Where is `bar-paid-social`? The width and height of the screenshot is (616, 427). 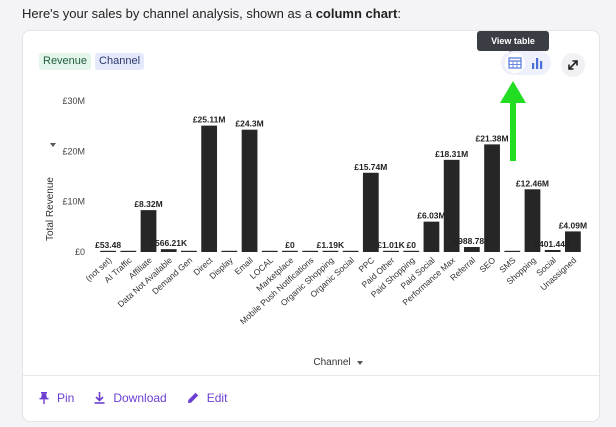
bar-paid-social is located at coordinates (431, 236).